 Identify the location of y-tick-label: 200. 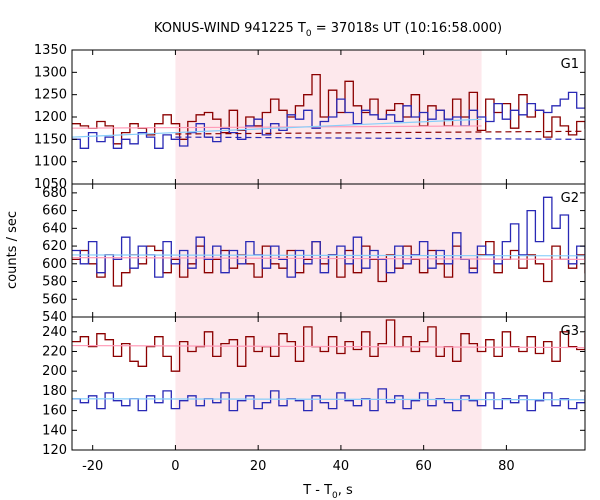
(54, 371).